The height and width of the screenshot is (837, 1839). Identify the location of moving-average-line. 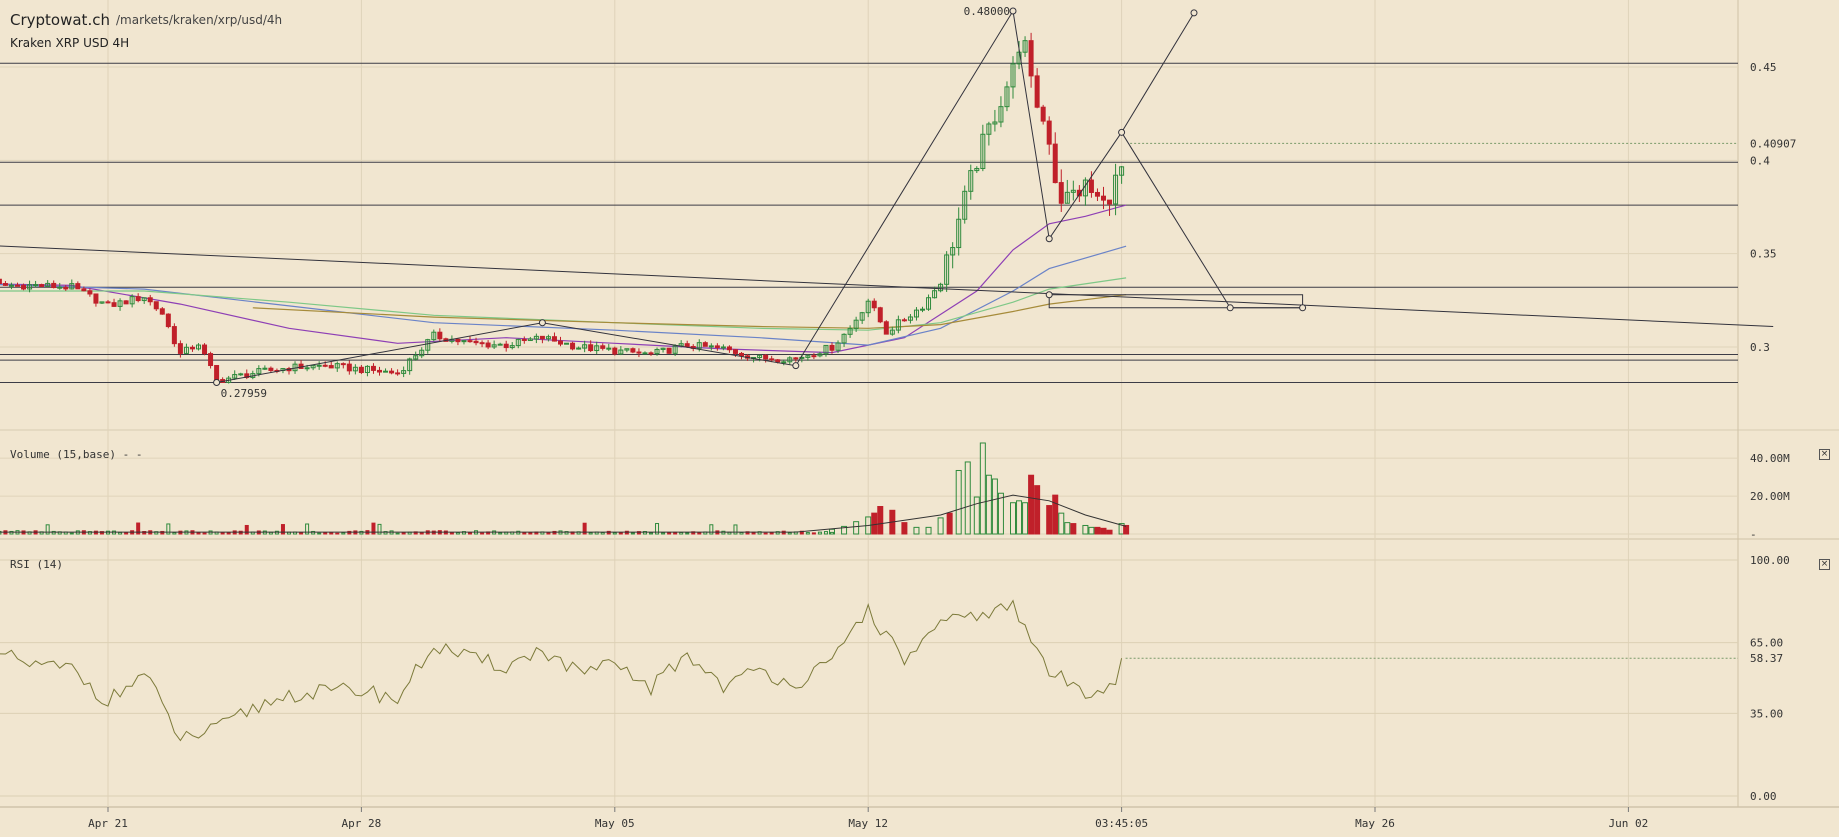
(563, 304).